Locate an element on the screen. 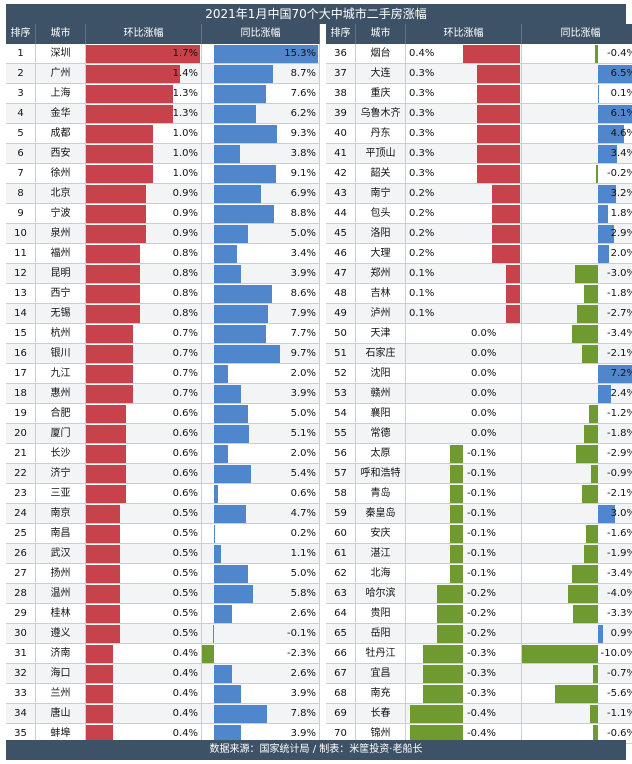  city-cell: 秦皇岛 is located at coordinates (381, 514).